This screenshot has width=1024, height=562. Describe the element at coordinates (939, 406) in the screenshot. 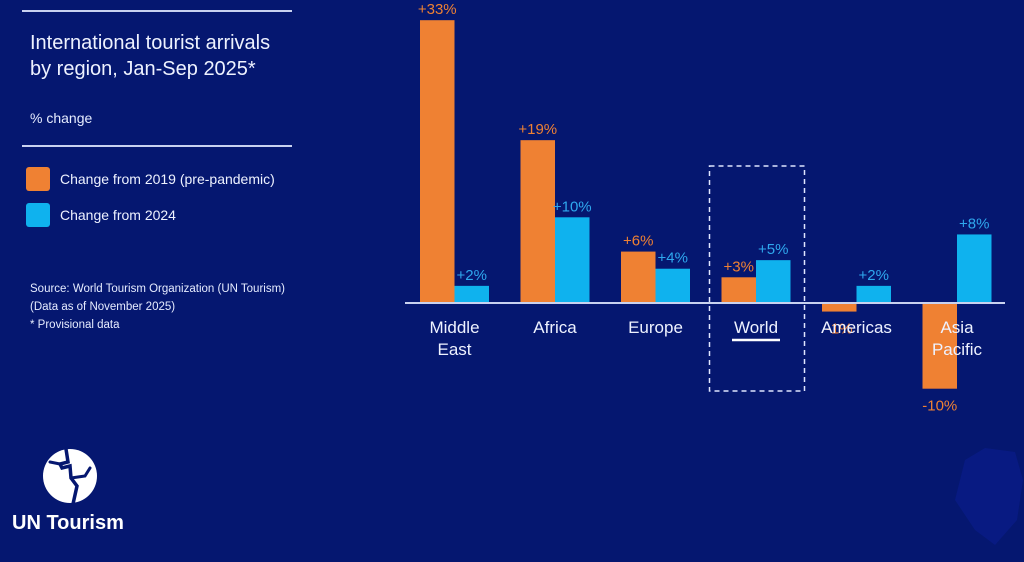

I see `data-label: -10%` at that location.